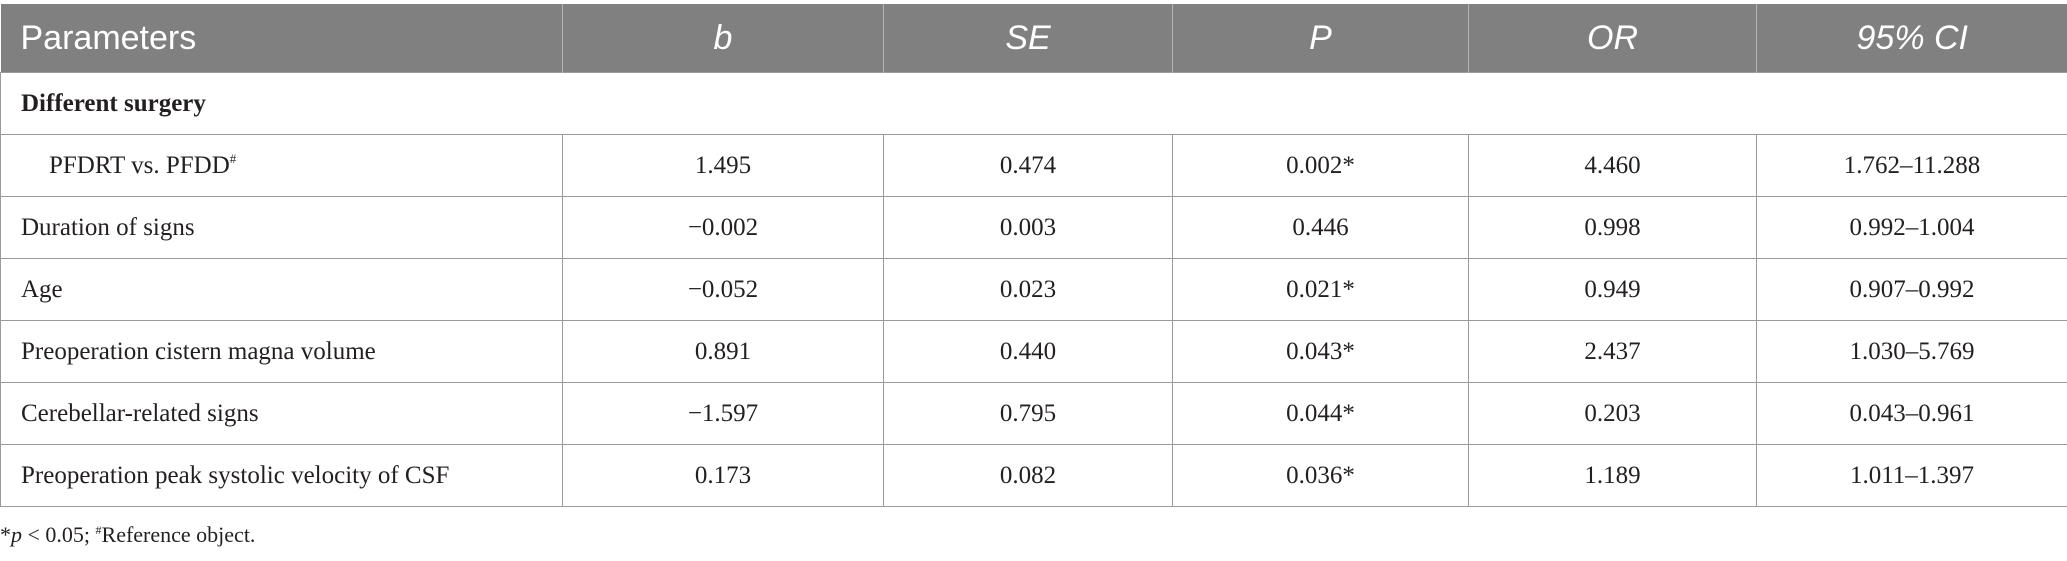  What do you see at coordinates (1320, 38) in the screenshot?
I see `header-p: P` at bounding box center [1320, 38].